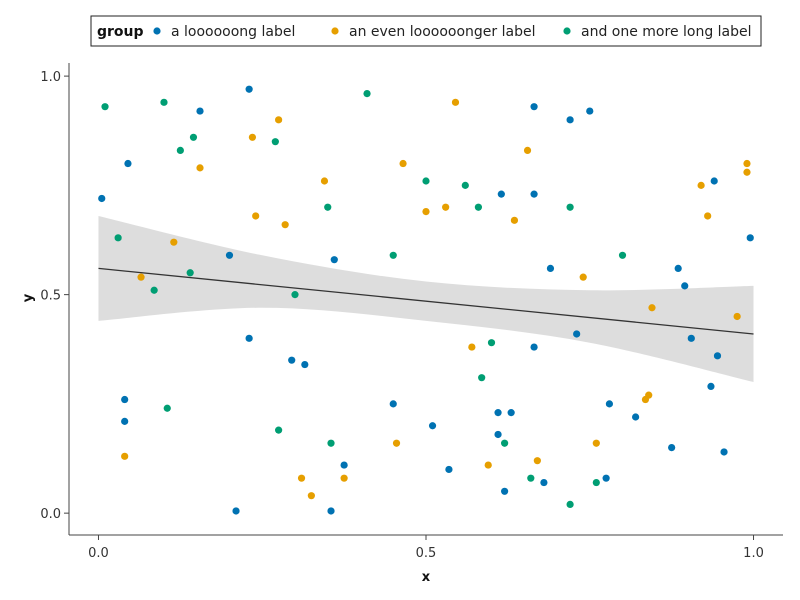 This screenshot has height=600, width=800. What do you see at coordinates (50, 296) in the screenshot?
I see `y-tick-label: 0.5` at bounding box center [50, 296].